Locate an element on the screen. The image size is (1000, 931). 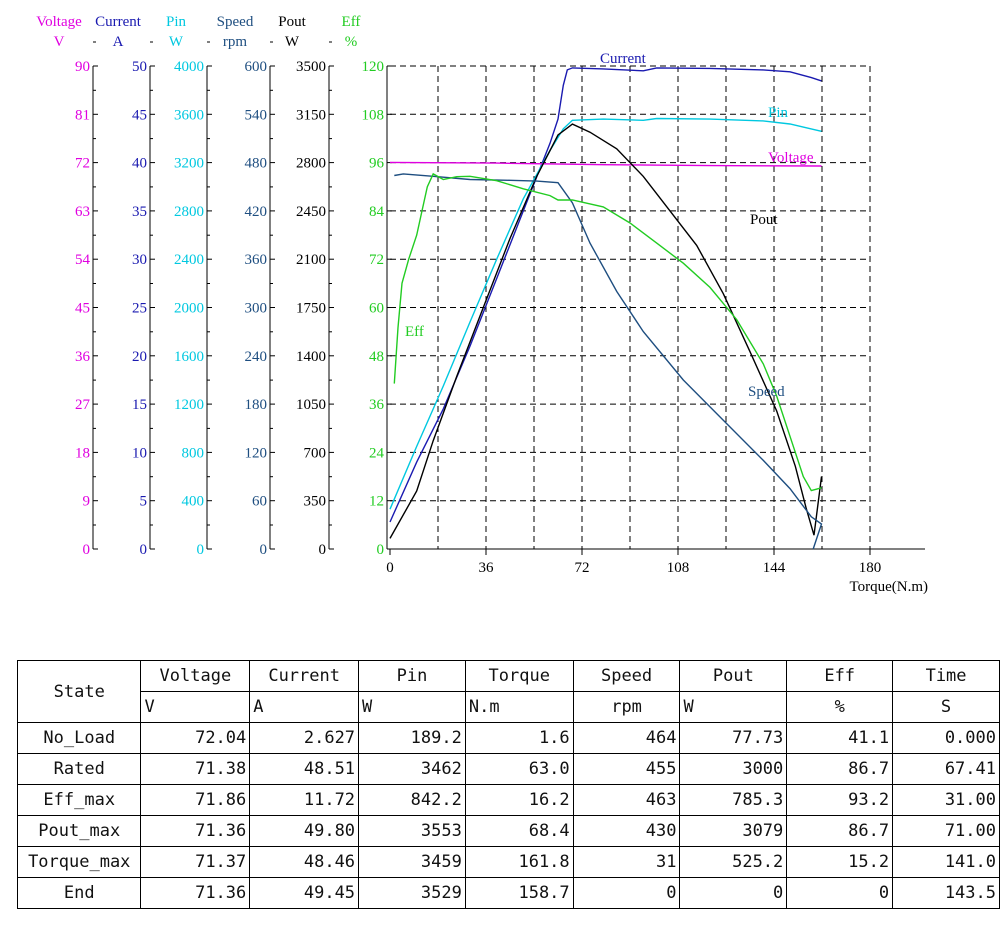
eff-axis-unit: % is located at coordinates (351, 42).